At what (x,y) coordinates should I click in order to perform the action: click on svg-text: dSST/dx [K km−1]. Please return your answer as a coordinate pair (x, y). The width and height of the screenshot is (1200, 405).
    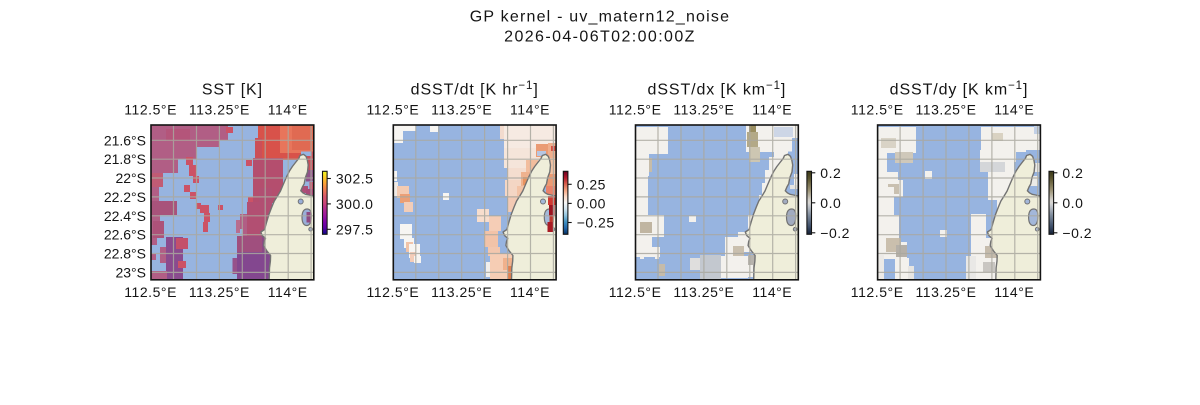
    Looking at the image, I should click on (717, 89).